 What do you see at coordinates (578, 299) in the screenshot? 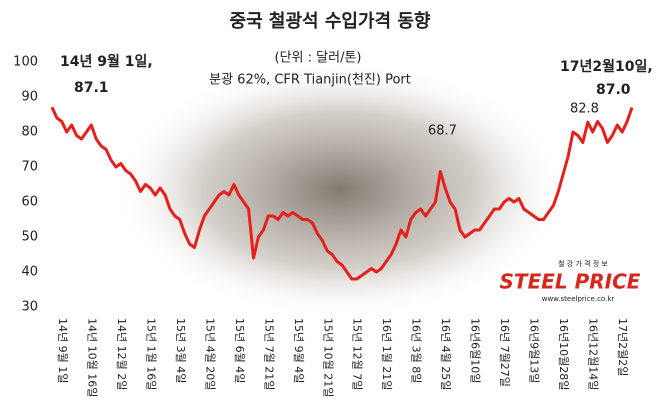
I see `logo-url: www.steelprice.co.kr` at bounding box center [578, 299].